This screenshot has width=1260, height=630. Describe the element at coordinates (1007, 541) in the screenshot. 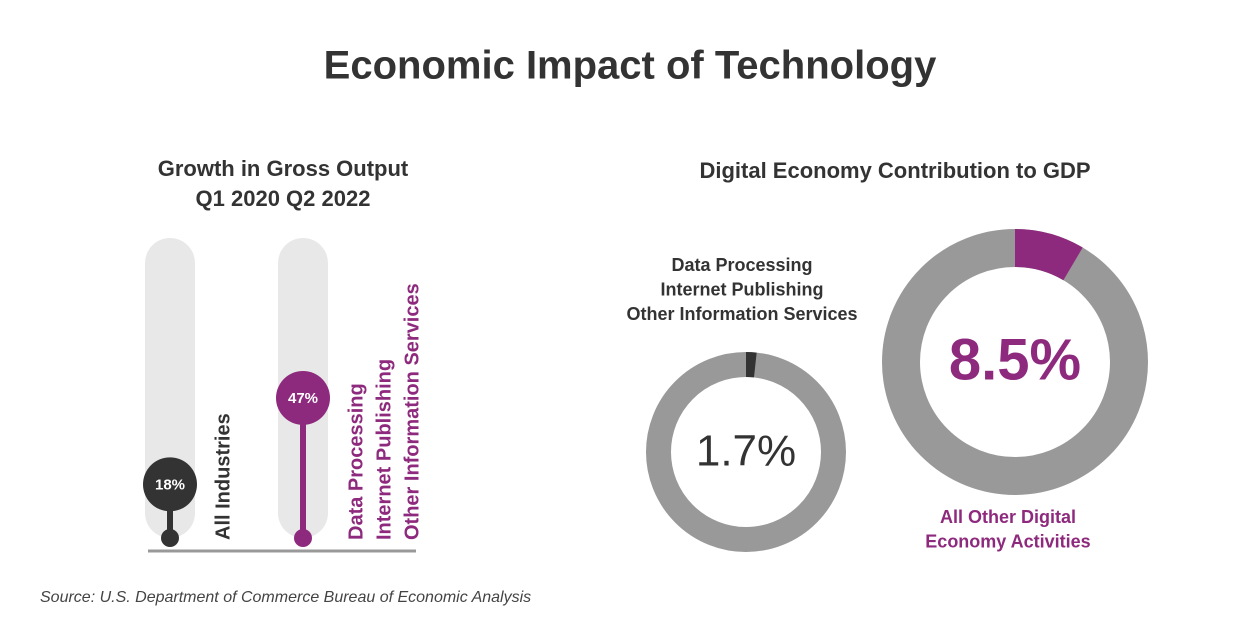

I see `donut-label: Economy Activities` at that location.